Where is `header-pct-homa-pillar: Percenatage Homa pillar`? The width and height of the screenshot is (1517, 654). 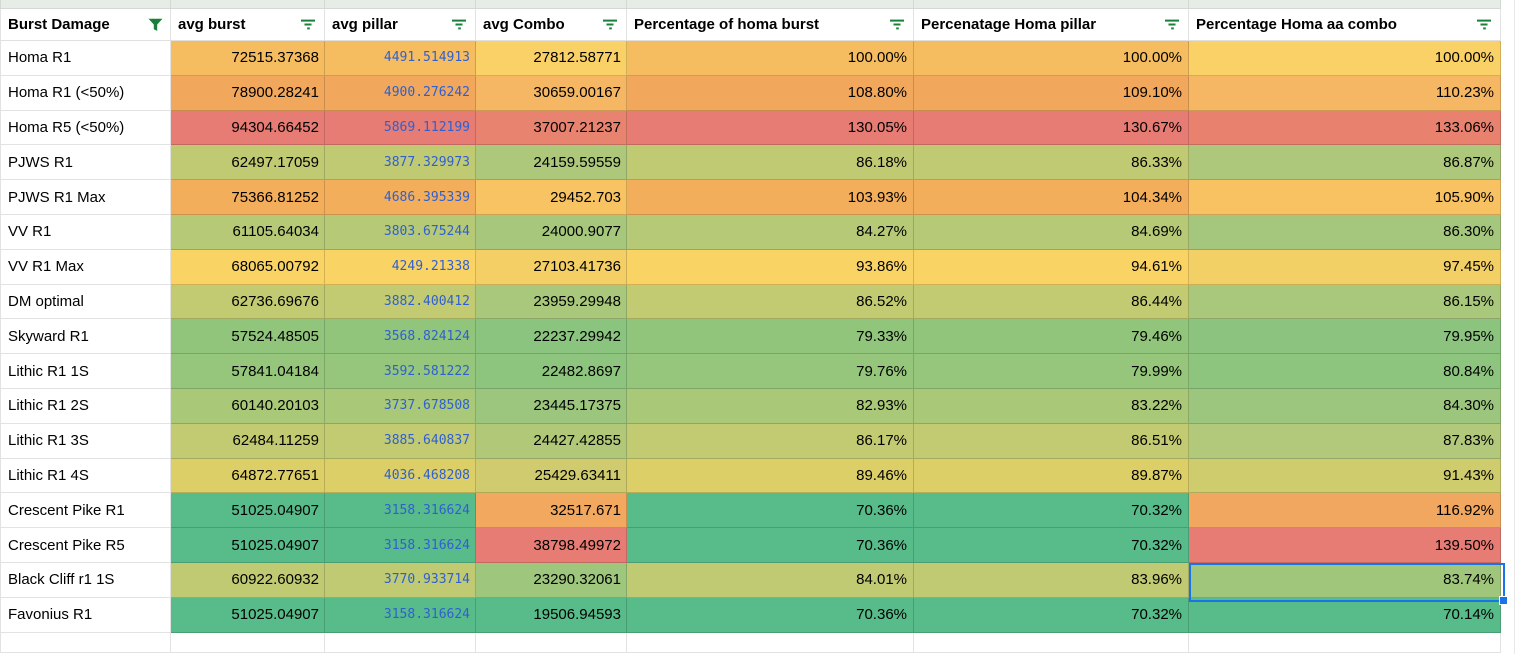 header-pct-homa-pillar: Percenatage Homa pillar is located at coordinates (1051, 25).